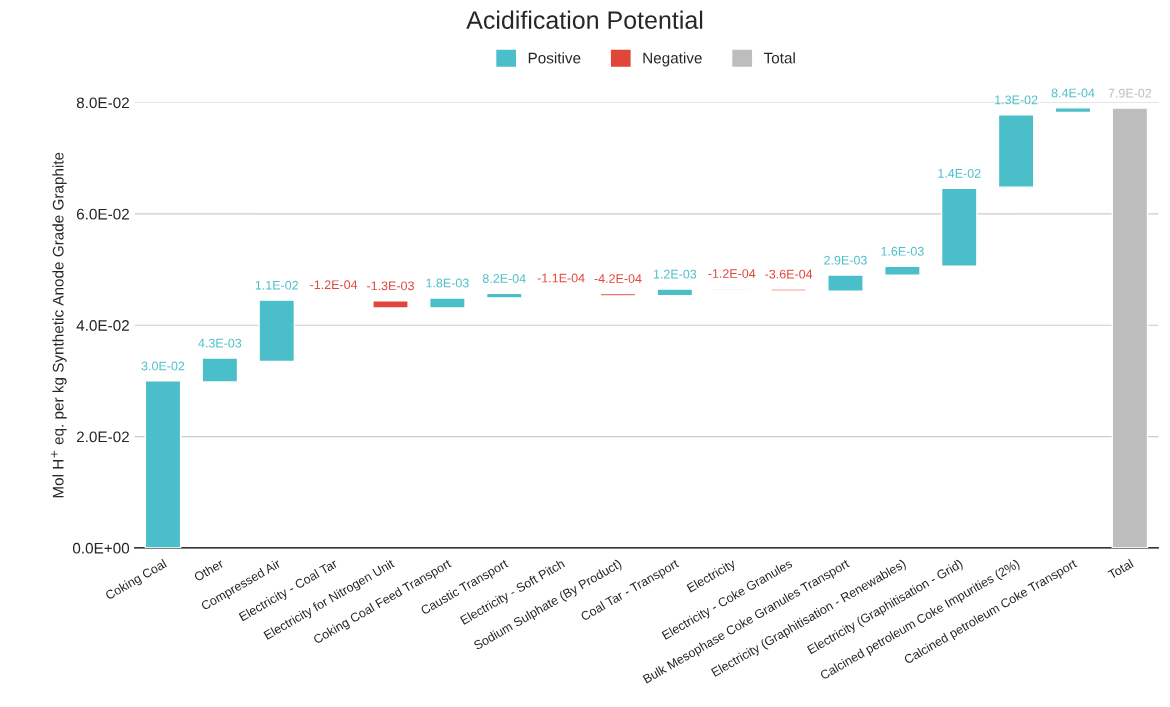 The width and height of the screenshot is (1170, 707). I want to click on data-label: 4.3E-03, so click(220, 343).